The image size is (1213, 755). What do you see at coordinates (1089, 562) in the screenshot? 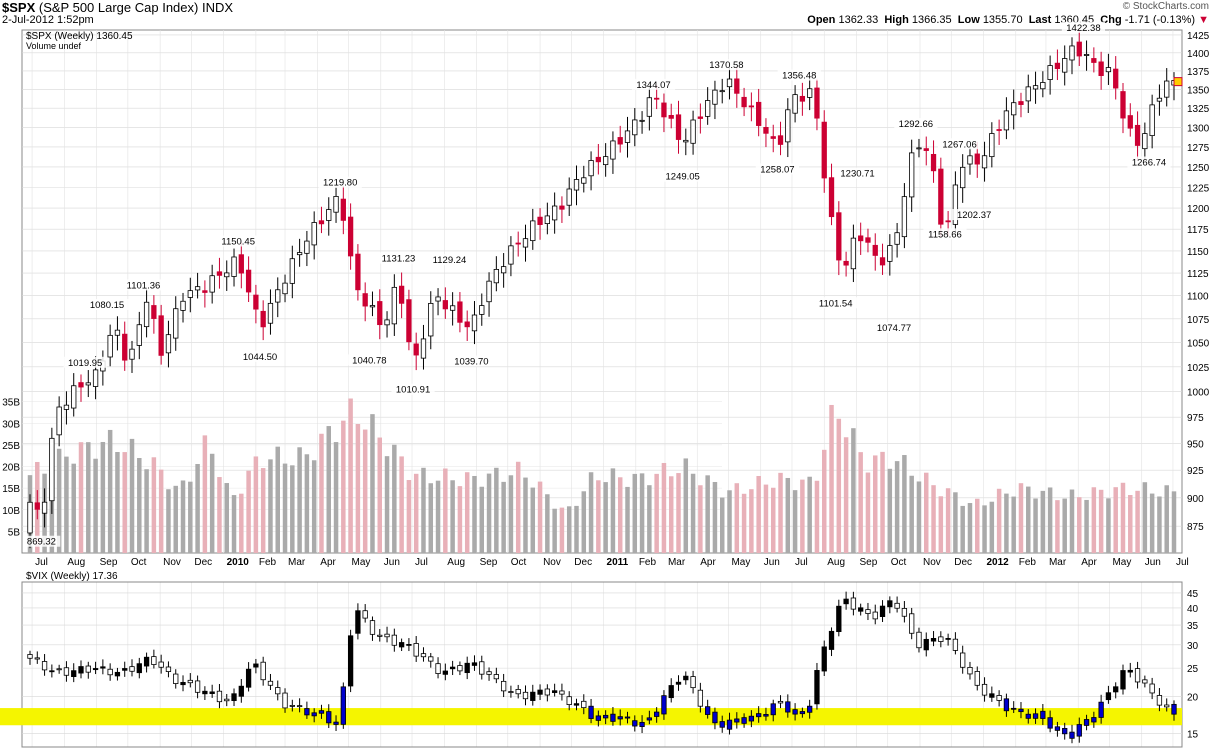
I see `x-axis-label: Apr` at bounding box center [1089, 562].